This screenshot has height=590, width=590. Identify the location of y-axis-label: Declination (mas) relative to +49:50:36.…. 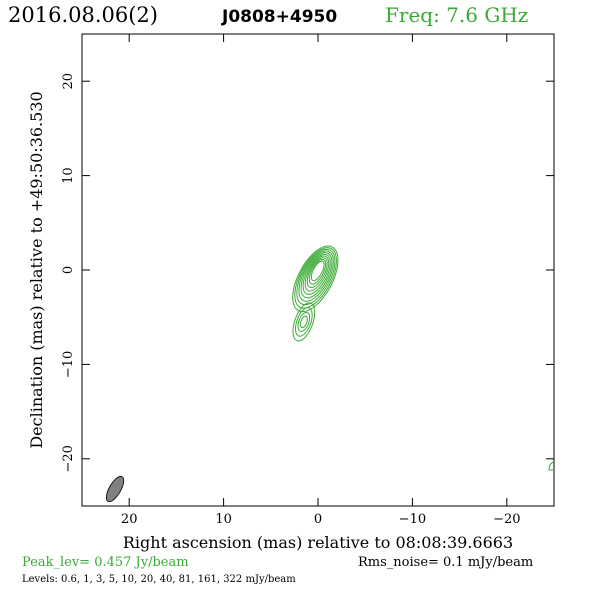
(36, 269).